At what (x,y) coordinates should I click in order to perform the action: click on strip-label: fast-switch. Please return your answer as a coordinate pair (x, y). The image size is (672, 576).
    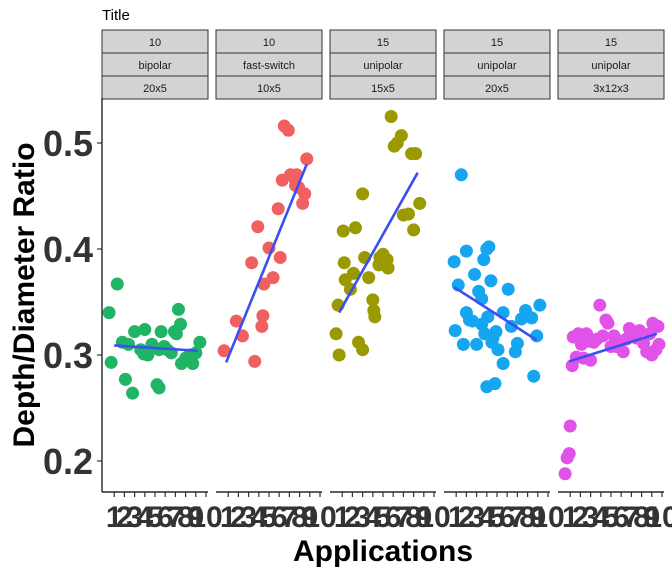
    Looking at the image, I should click on (269, 66).